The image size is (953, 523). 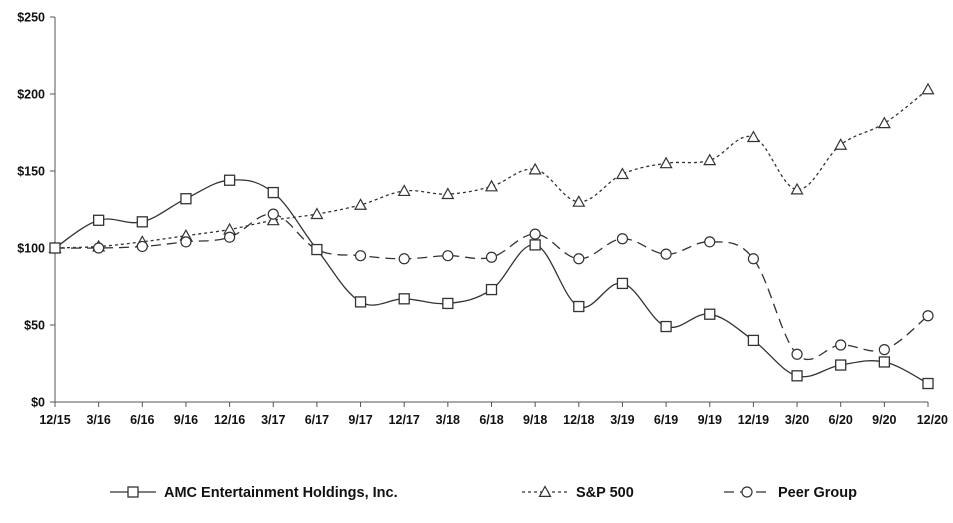 I want to click on legend-label: AMC Entertainment Holdings, Inc., so click(x=281, y=493).